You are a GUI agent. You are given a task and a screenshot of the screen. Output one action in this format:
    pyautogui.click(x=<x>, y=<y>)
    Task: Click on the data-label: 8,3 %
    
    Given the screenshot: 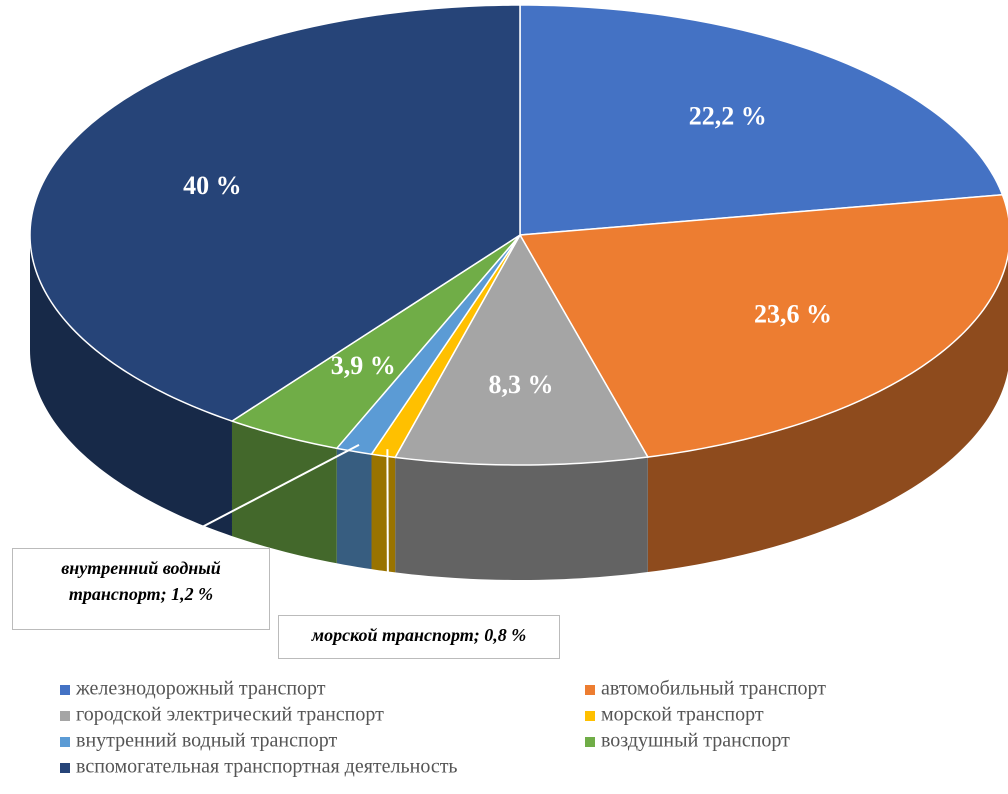 What is the action you would take?
    pyautogui.click(x=521, y=384)
    